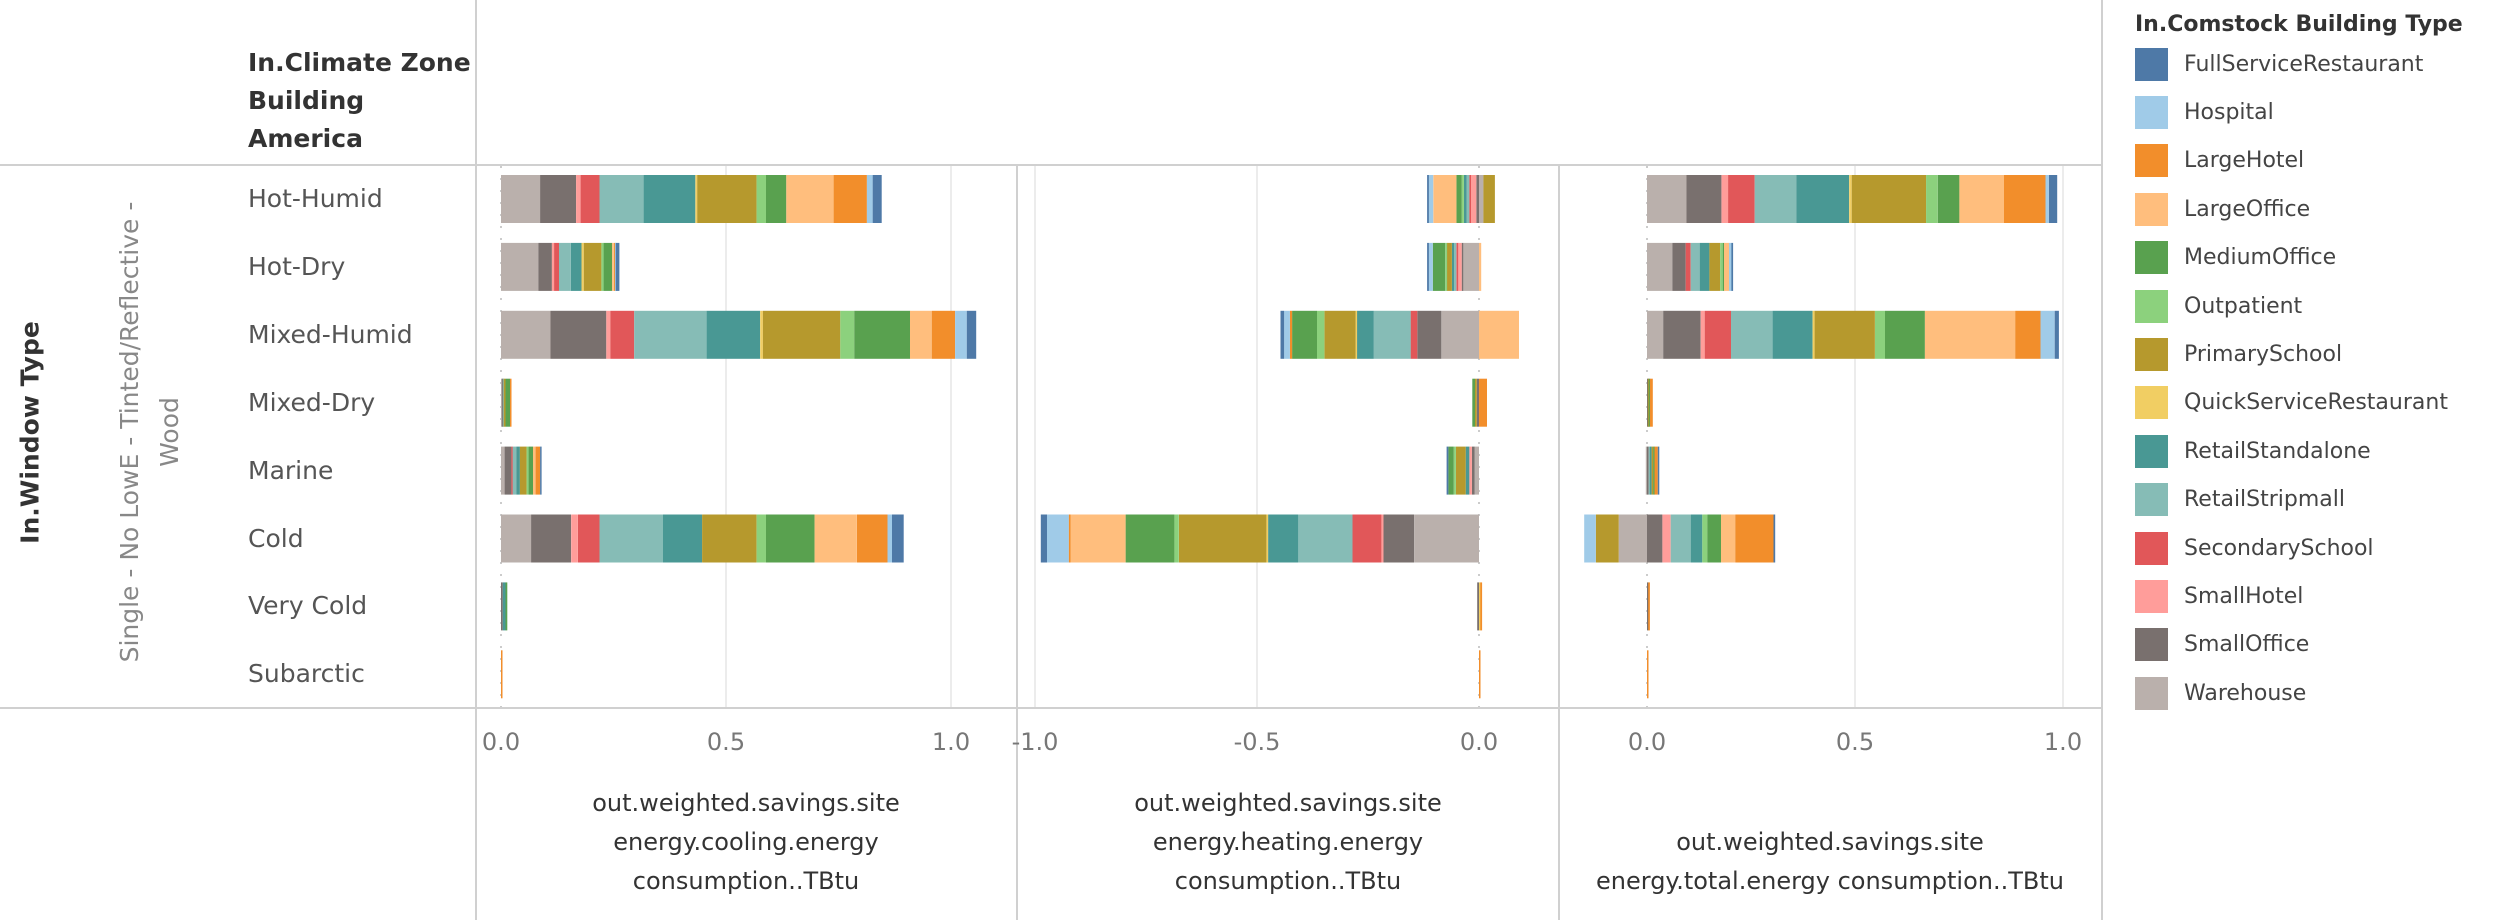  What do you see at coordinates (2218, 306) in the screenshot?
I see `legend-item: Outpatient` at bounding box center [2218, 306].